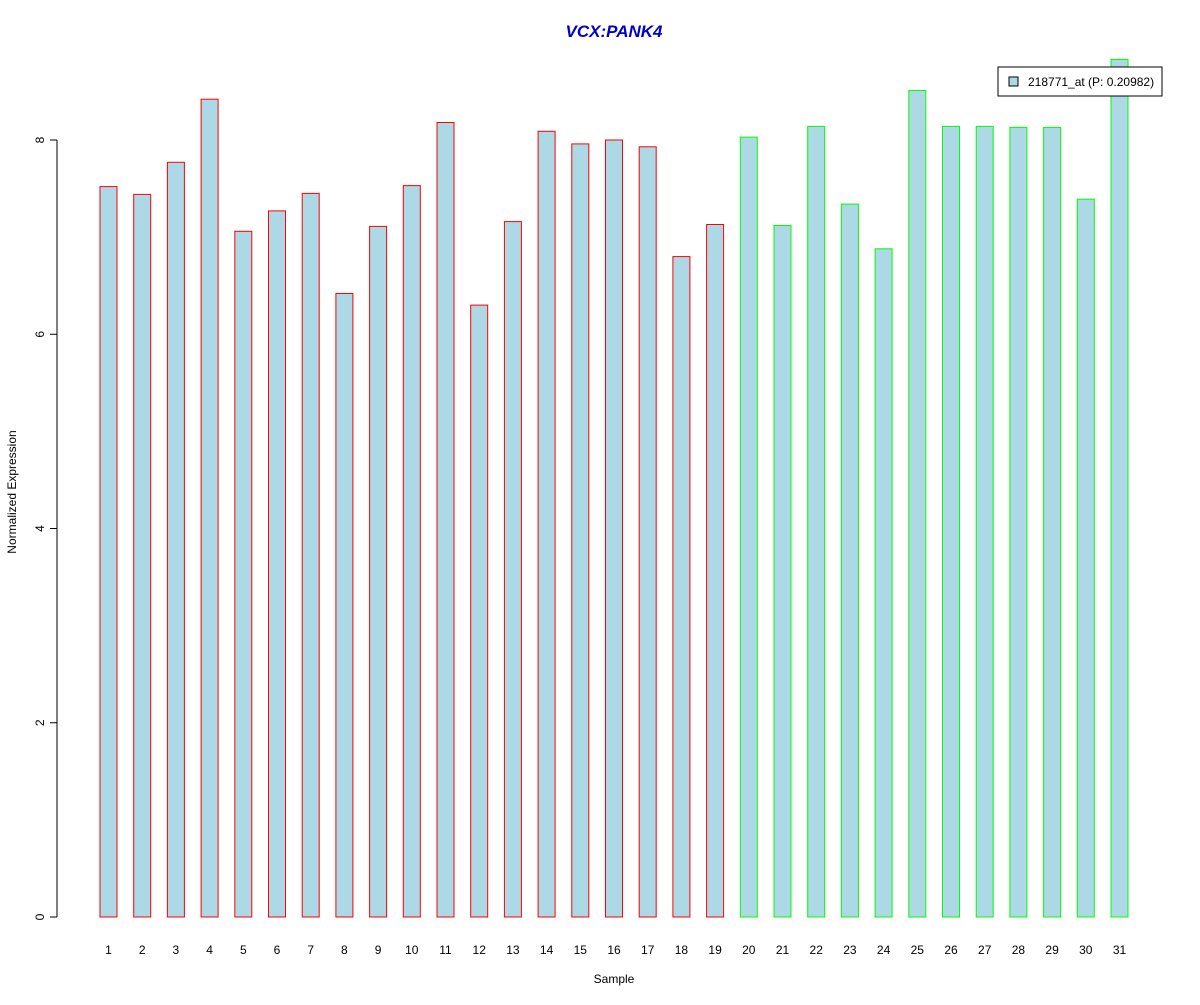  Describe the element at coordinates (480, 950) in the screenshot. I see `x-tick-label: 12` at that location.